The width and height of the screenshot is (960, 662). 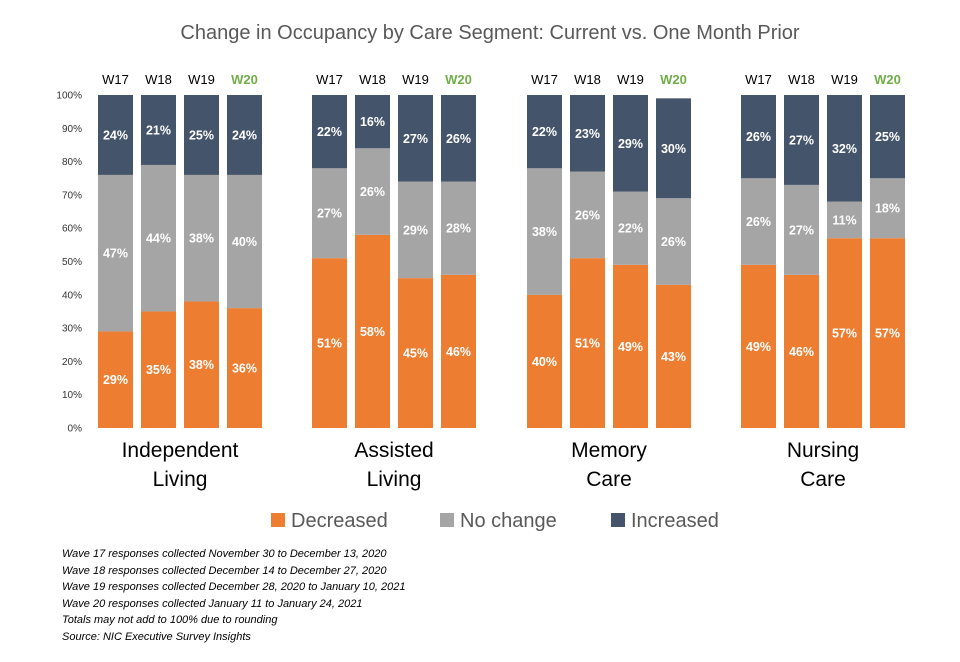 I want to click on y-tick-label: 70%, so click(x=72, y=195).